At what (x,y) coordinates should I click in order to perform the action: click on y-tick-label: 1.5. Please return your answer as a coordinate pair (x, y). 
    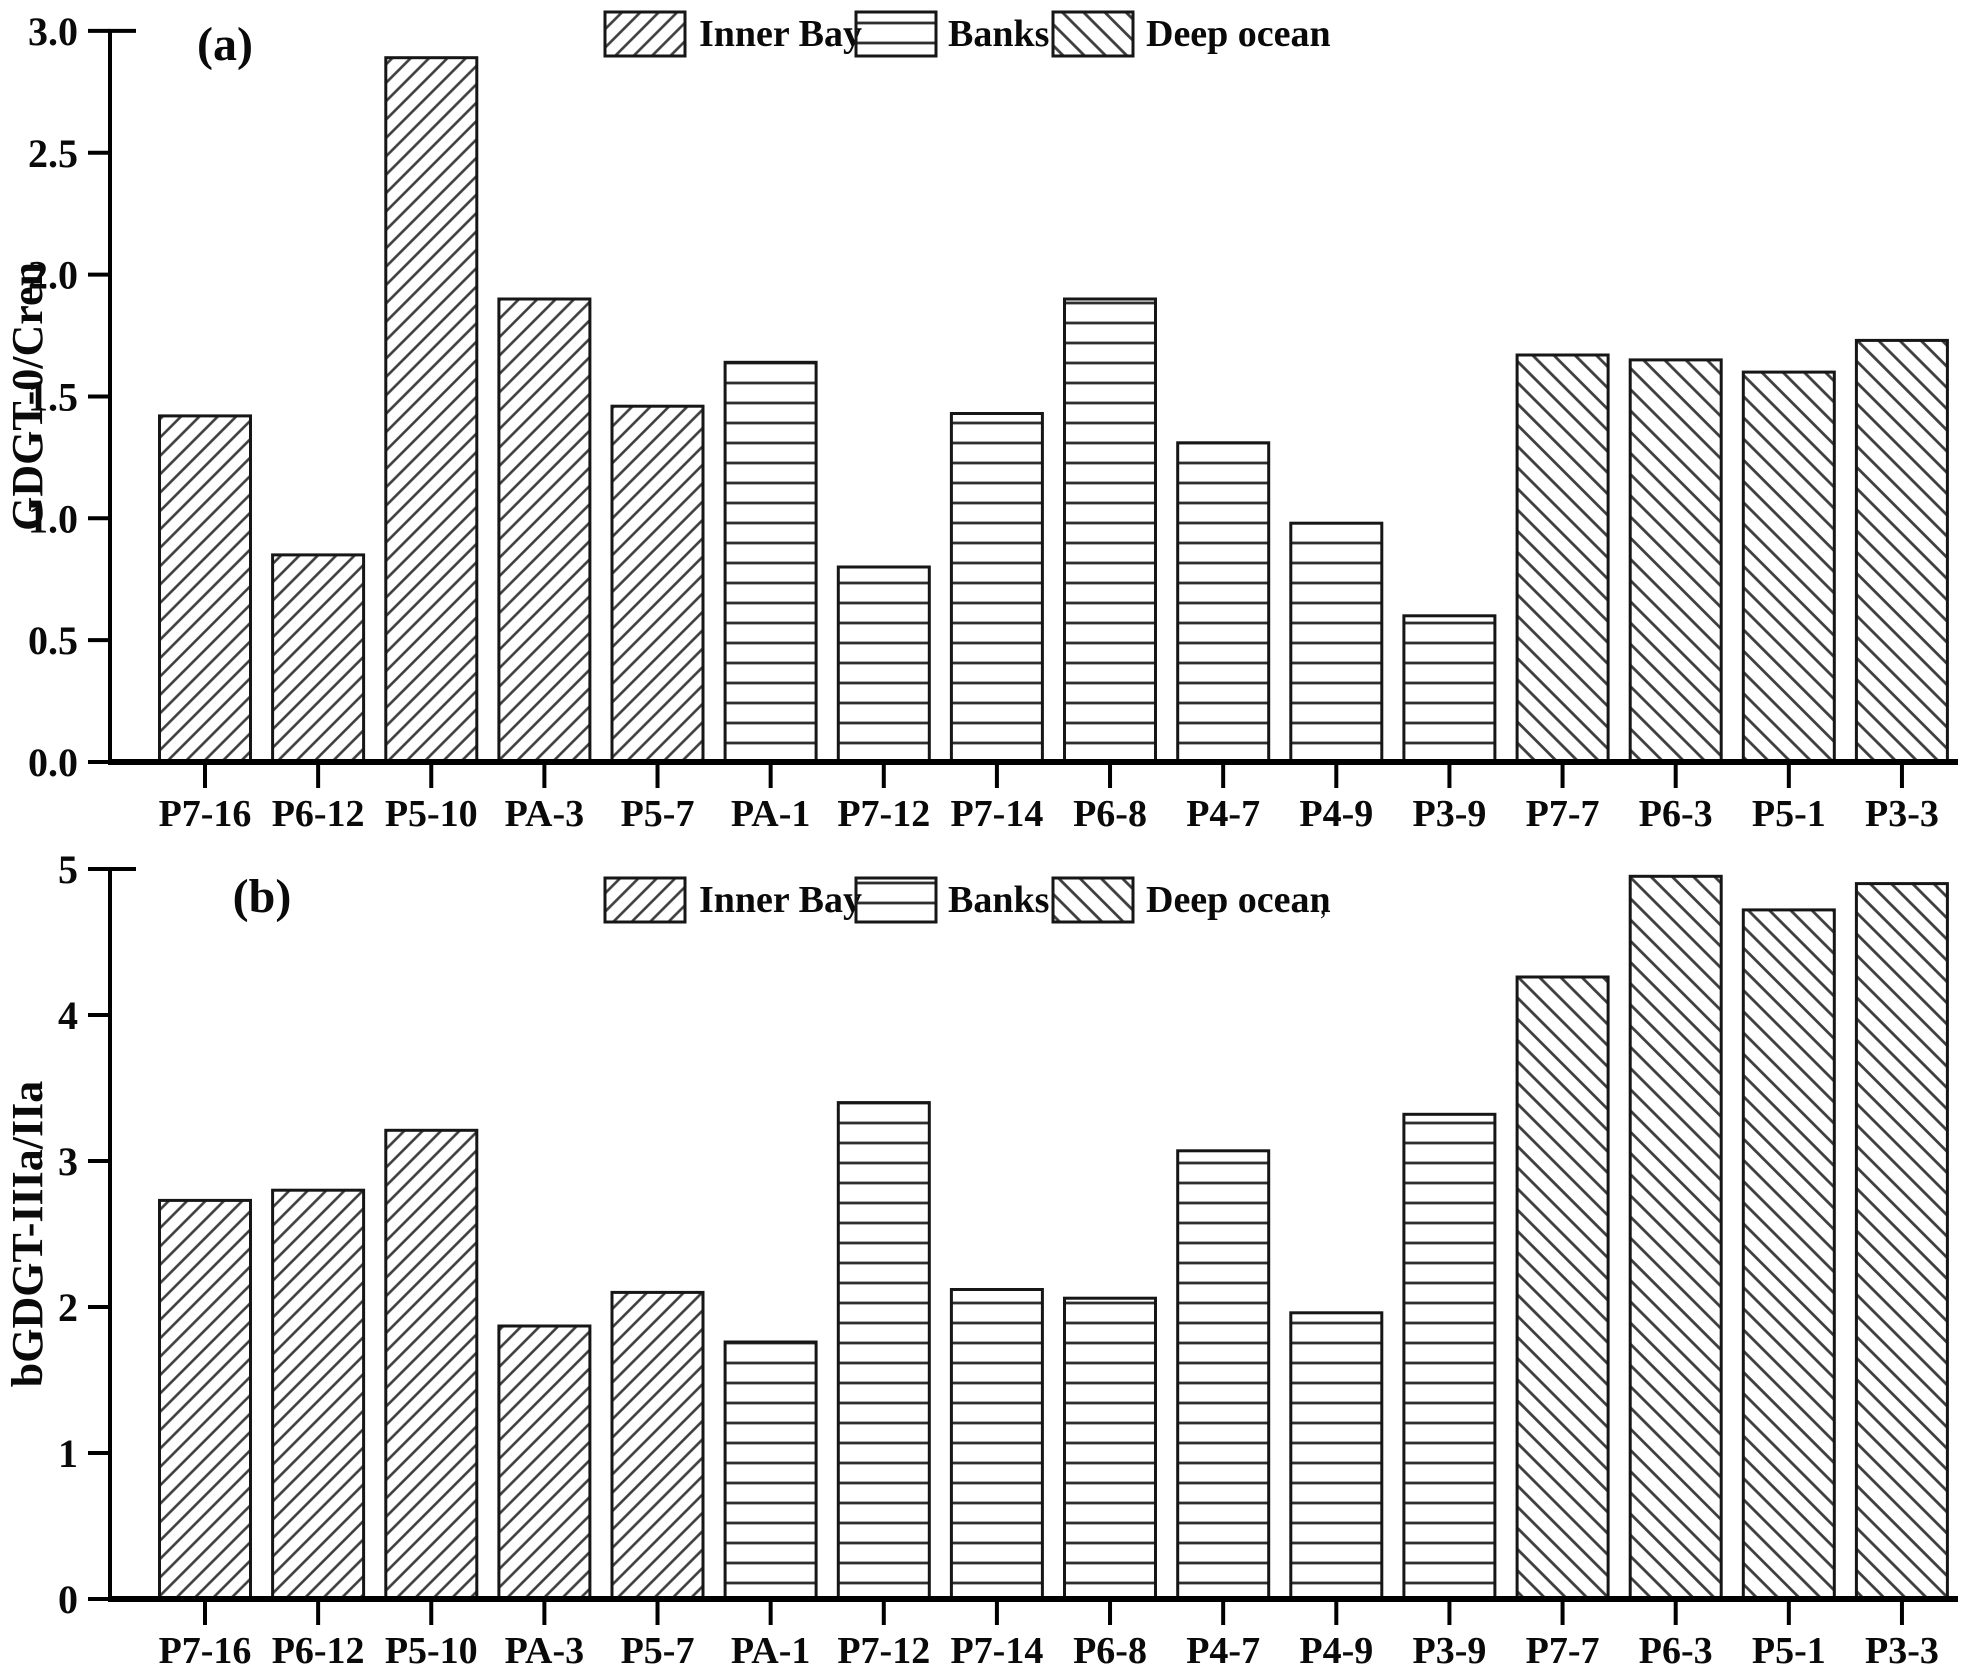
    Looking at the image, I should click on (53, 396).